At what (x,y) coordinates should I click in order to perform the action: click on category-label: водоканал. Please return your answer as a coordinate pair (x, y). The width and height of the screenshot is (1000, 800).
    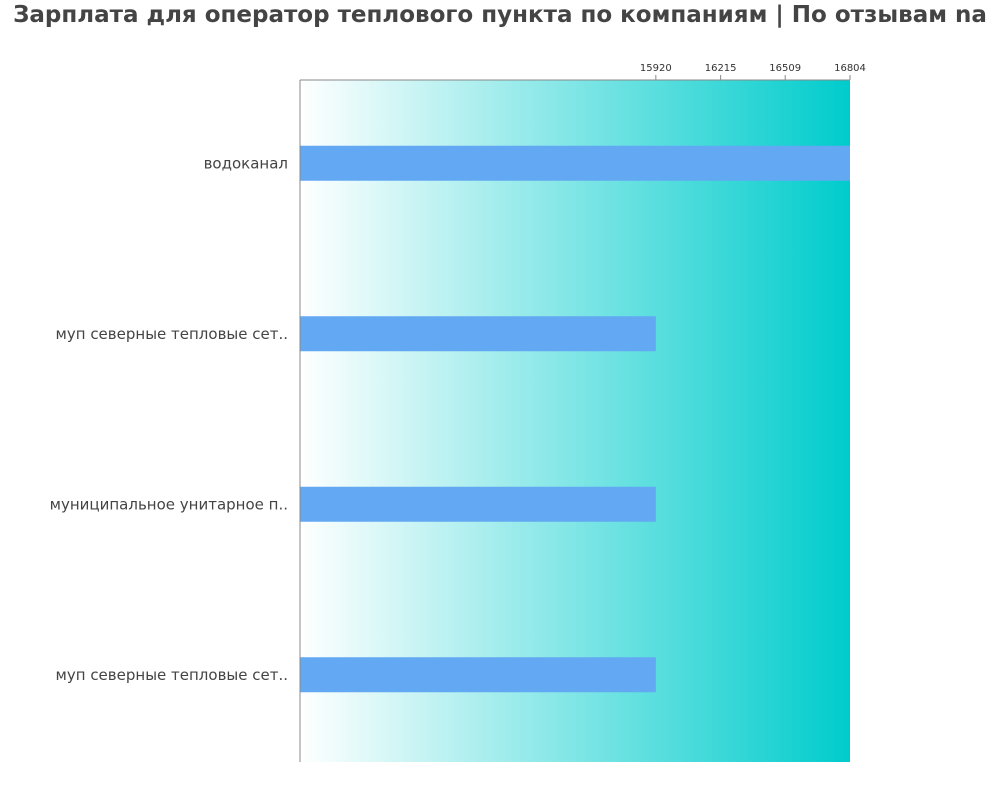
    Looking at the image, I should click on (246, 163).